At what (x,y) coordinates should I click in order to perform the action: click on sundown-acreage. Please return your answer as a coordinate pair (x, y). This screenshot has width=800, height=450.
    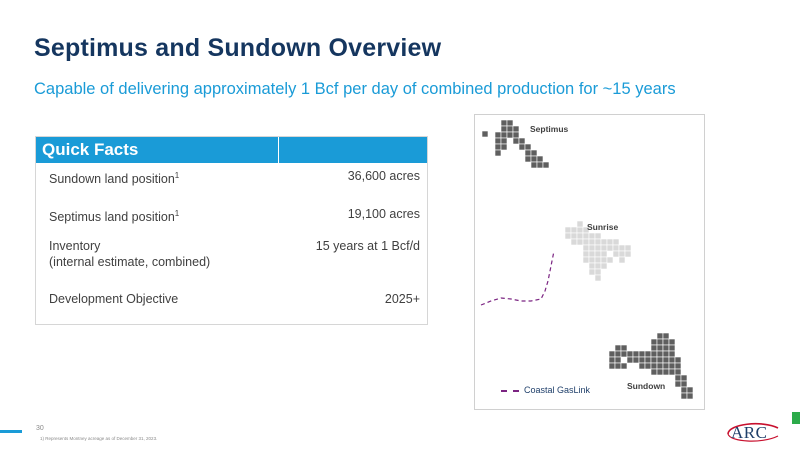
    Looking at the image, I should click on (651, 366).